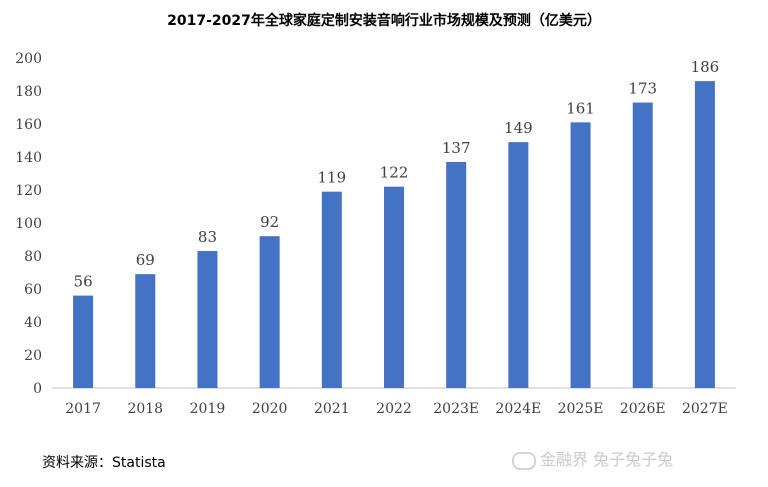  What do you see at coordinates (331, 178) in the screenshot?
I see `data-label: 119` at bounding box center [331, 178].